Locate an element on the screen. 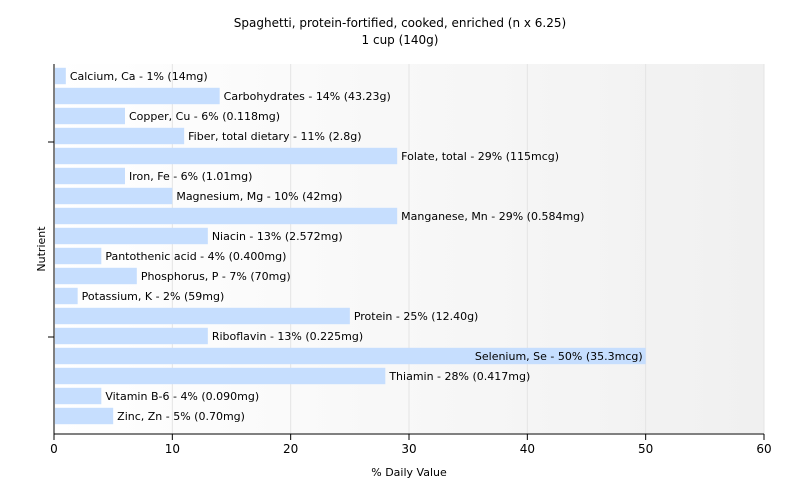 The width and height of the screenshot is (800, 500). bar-label: Calcium, Ca - 1% (14mg) is located at coordinates (139, 76).